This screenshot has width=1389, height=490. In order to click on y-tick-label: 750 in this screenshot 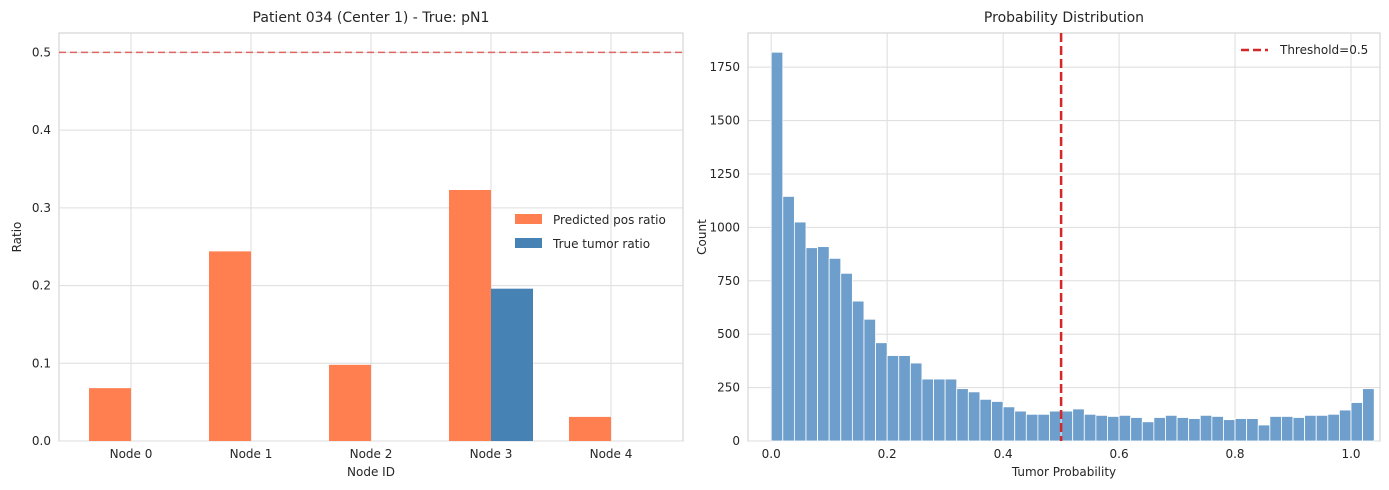, I will do `click(728, 281)`.